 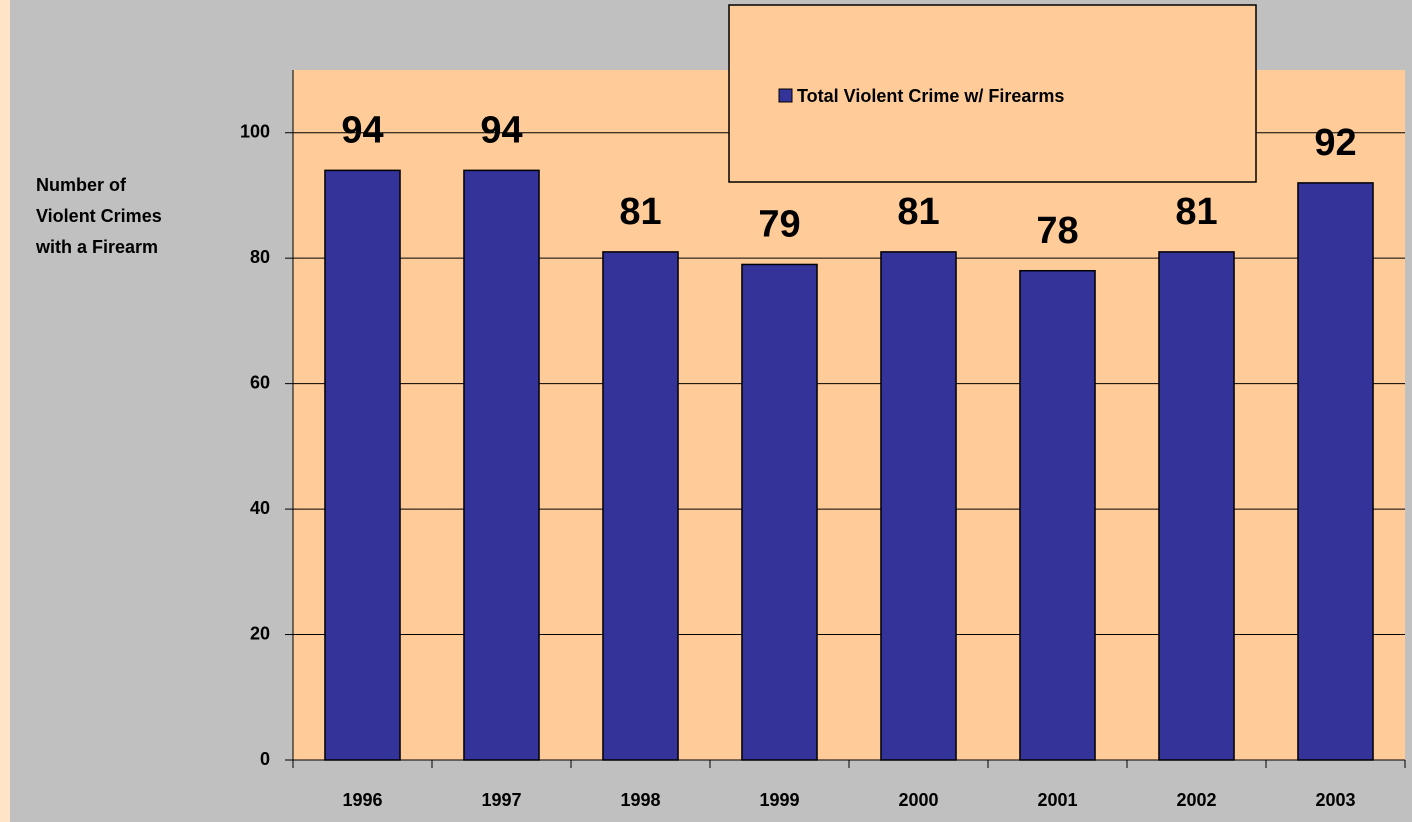 What do you see at coordinates (260, 508) in the screenshot?
I see `y-tick-label: 40` at bounding box center [260, 508].